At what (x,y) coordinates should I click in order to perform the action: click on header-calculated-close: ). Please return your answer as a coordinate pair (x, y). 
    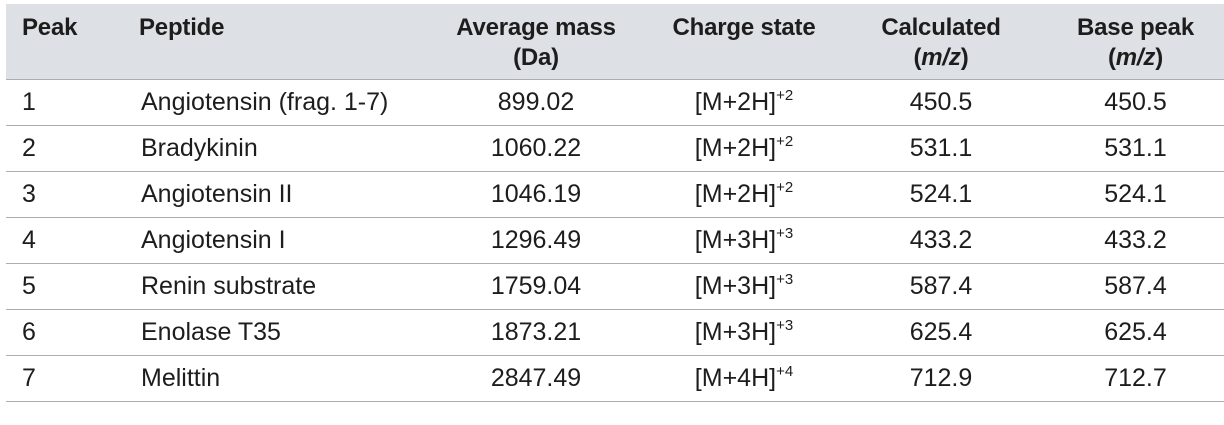
    Looking at the image, I should click on (964, 57).